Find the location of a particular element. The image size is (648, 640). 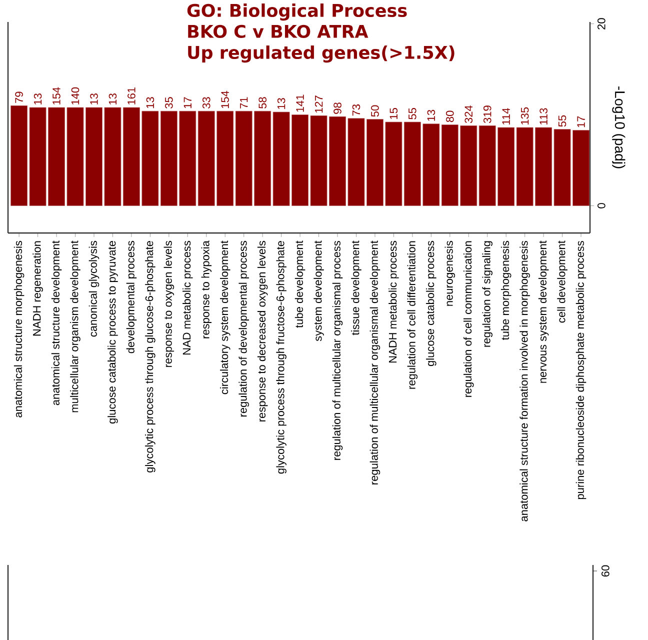

annotation: 113 is located at coordinates (544, 116).